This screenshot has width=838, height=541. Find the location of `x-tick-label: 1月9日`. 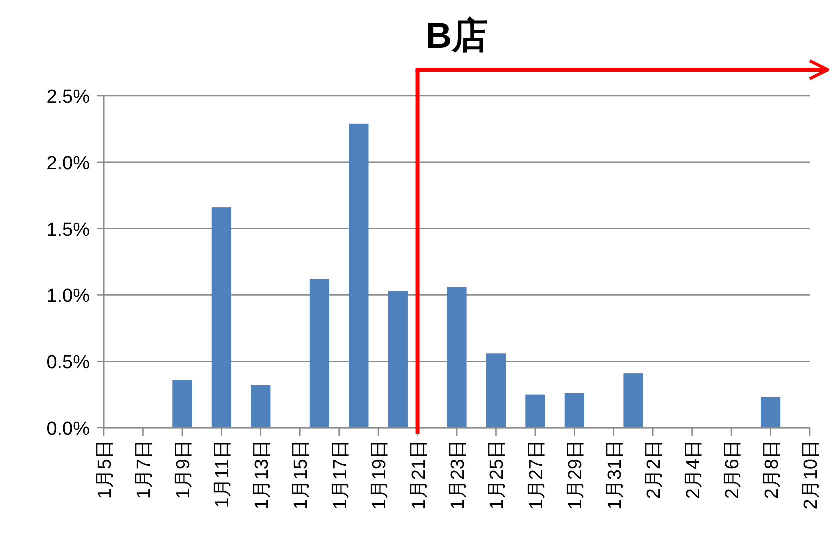

x-tick-label: 1月9日 is located at coordinates (183, 470).